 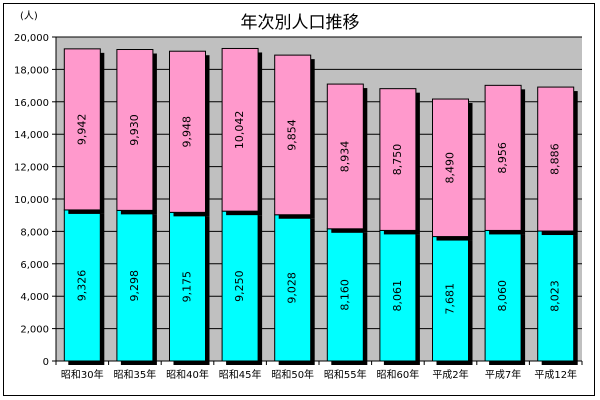 I want to click on data-label: 8,750, so click(x=397, y=160).